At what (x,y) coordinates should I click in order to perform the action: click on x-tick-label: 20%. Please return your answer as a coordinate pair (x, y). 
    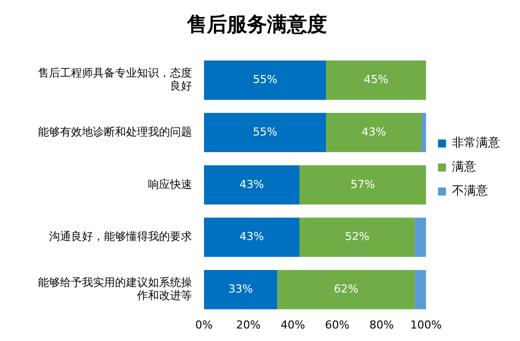
    Looking at the image, I should click on (248, 325).